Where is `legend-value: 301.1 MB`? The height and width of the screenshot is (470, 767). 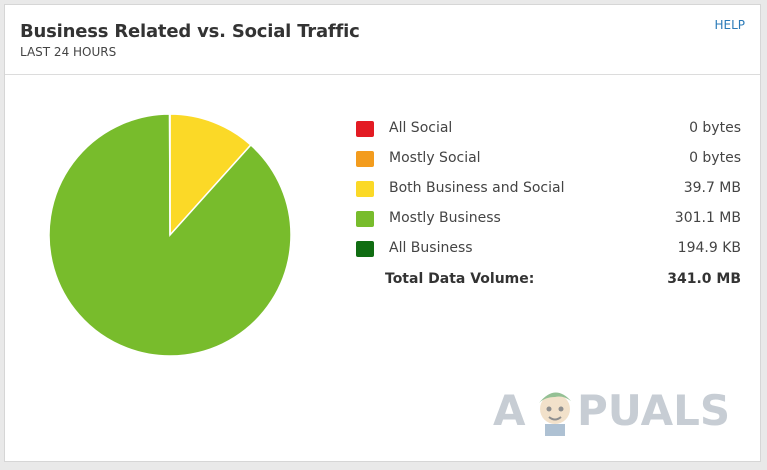
legend-value: 301.1 MB is located at coordinates (707, 218).